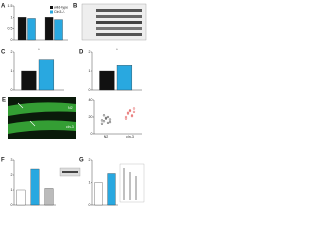 The width and height of the screenshot is (320, 240). What do you see at coordinates (91, 117) in the screenshot?
I see `y-tick-label: 20` at bounding box center [91, 117].